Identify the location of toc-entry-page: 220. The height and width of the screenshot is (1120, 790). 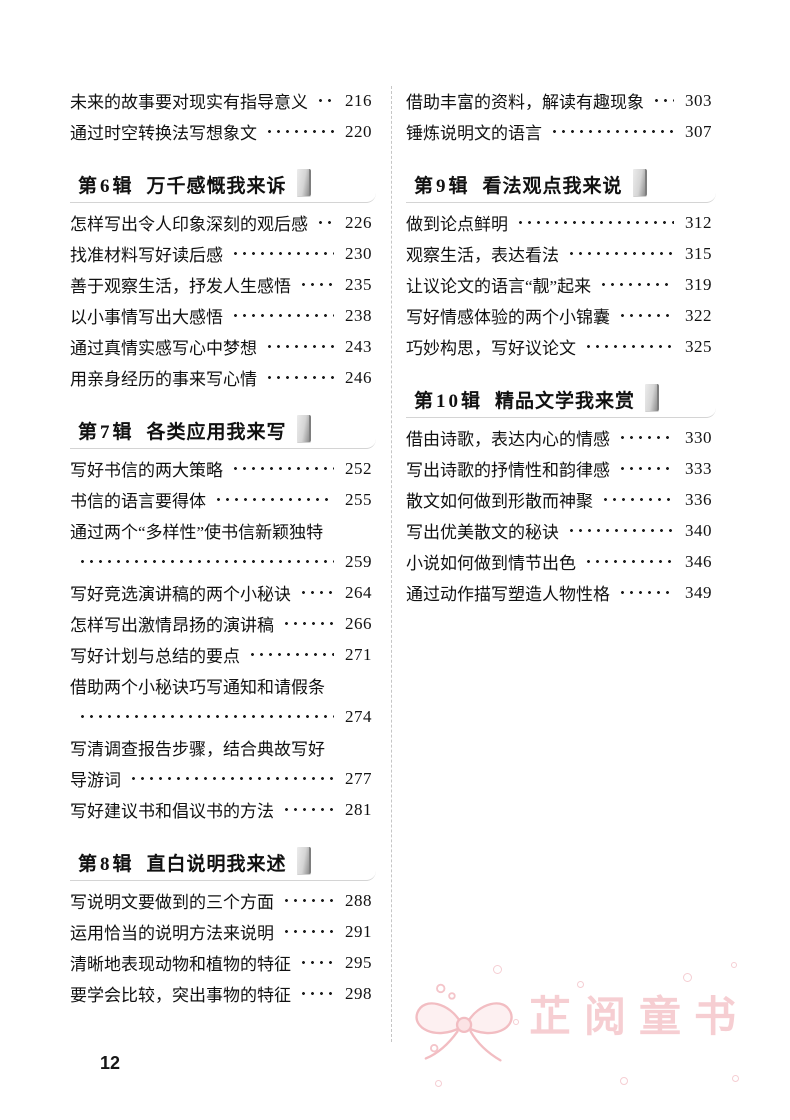
(358, 131).